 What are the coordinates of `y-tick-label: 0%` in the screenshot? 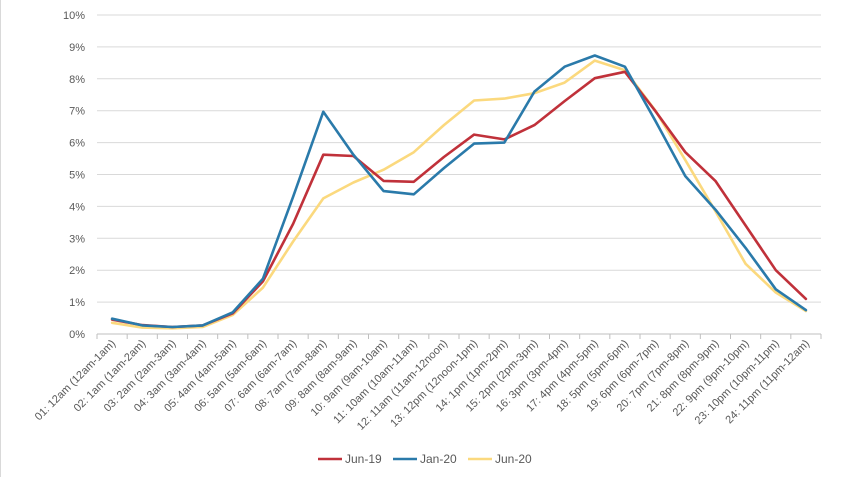 It's located at (77, 335).